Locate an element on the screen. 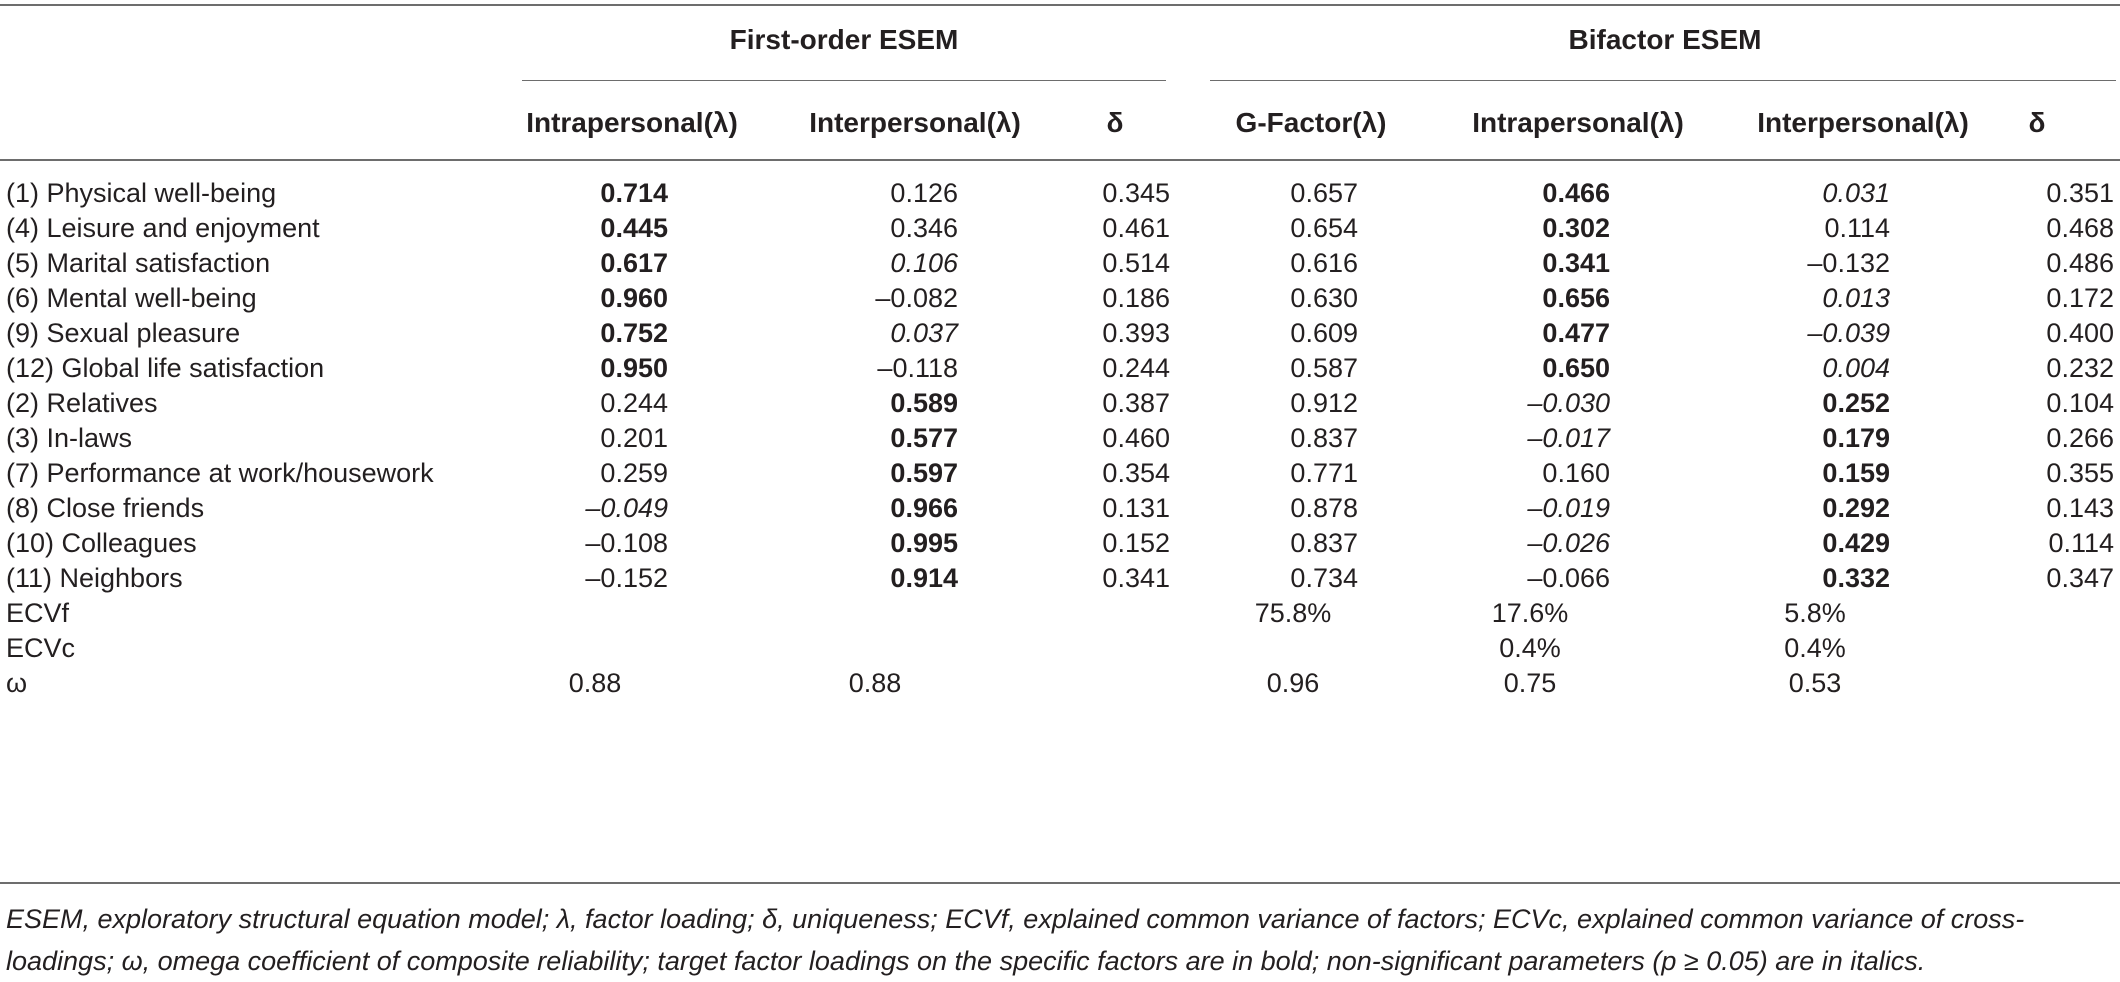  table-cell-fo-delta: 0.387 is located at coordinates (1136, 403).